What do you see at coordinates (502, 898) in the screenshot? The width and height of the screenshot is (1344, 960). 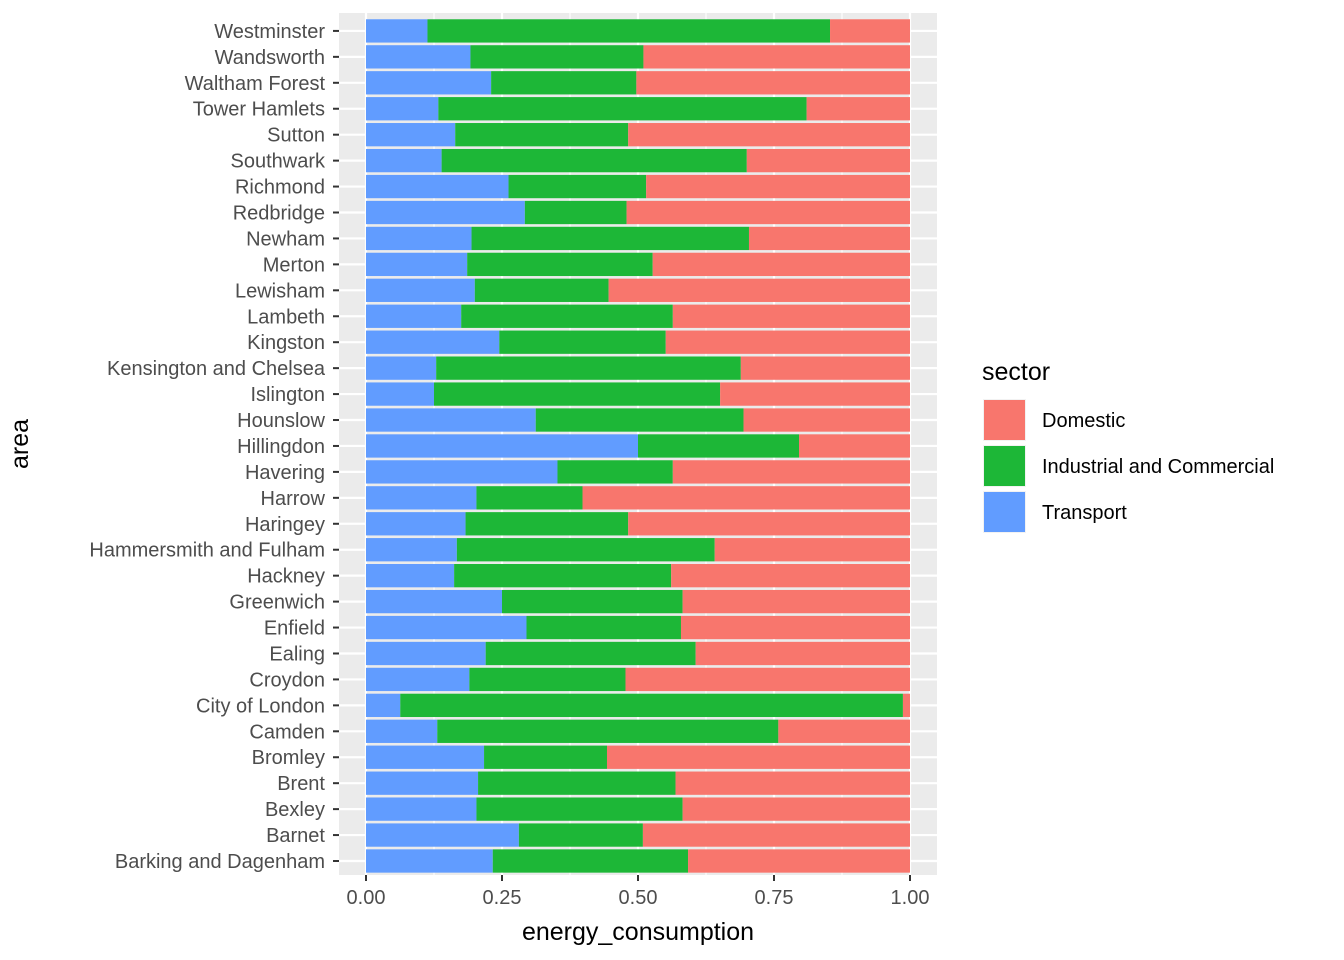 I see `x-tick-label: 0.25` at bounding box center [502, 898].